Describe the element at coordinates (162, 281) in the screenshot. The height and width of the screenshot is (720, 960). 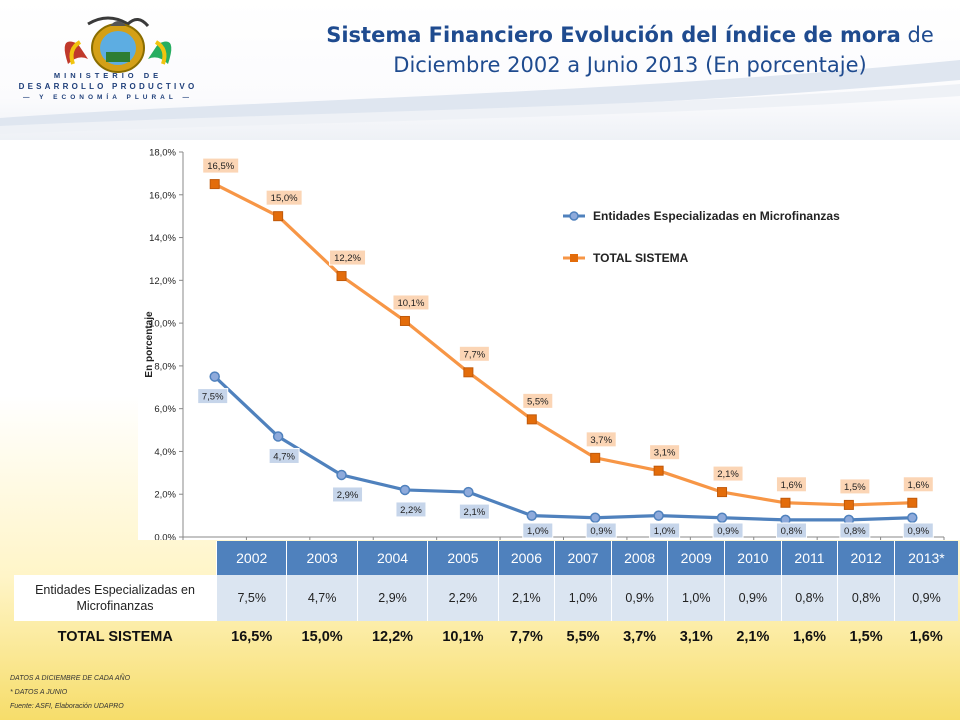
I see `y-tick-label: 12,0%` at that location.